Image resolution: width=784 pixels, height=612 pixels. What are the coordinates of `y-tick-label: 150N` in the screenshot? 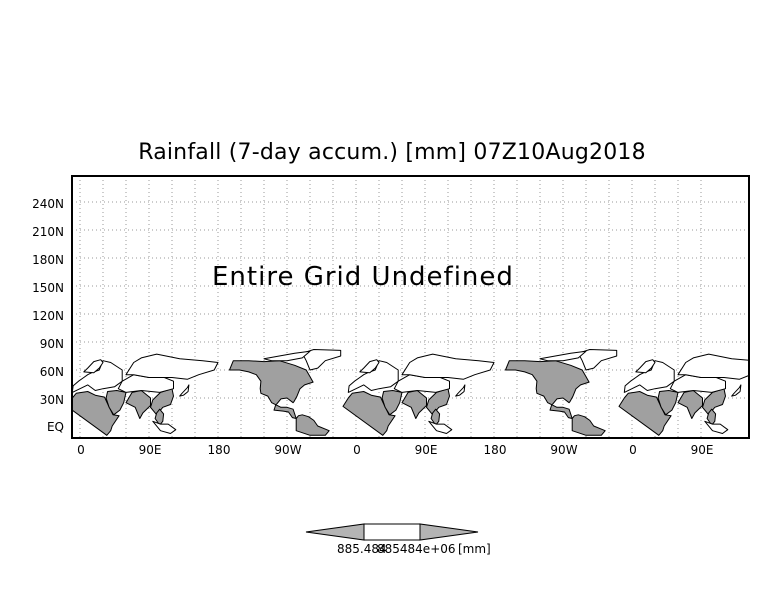 It's located at (48, 288).